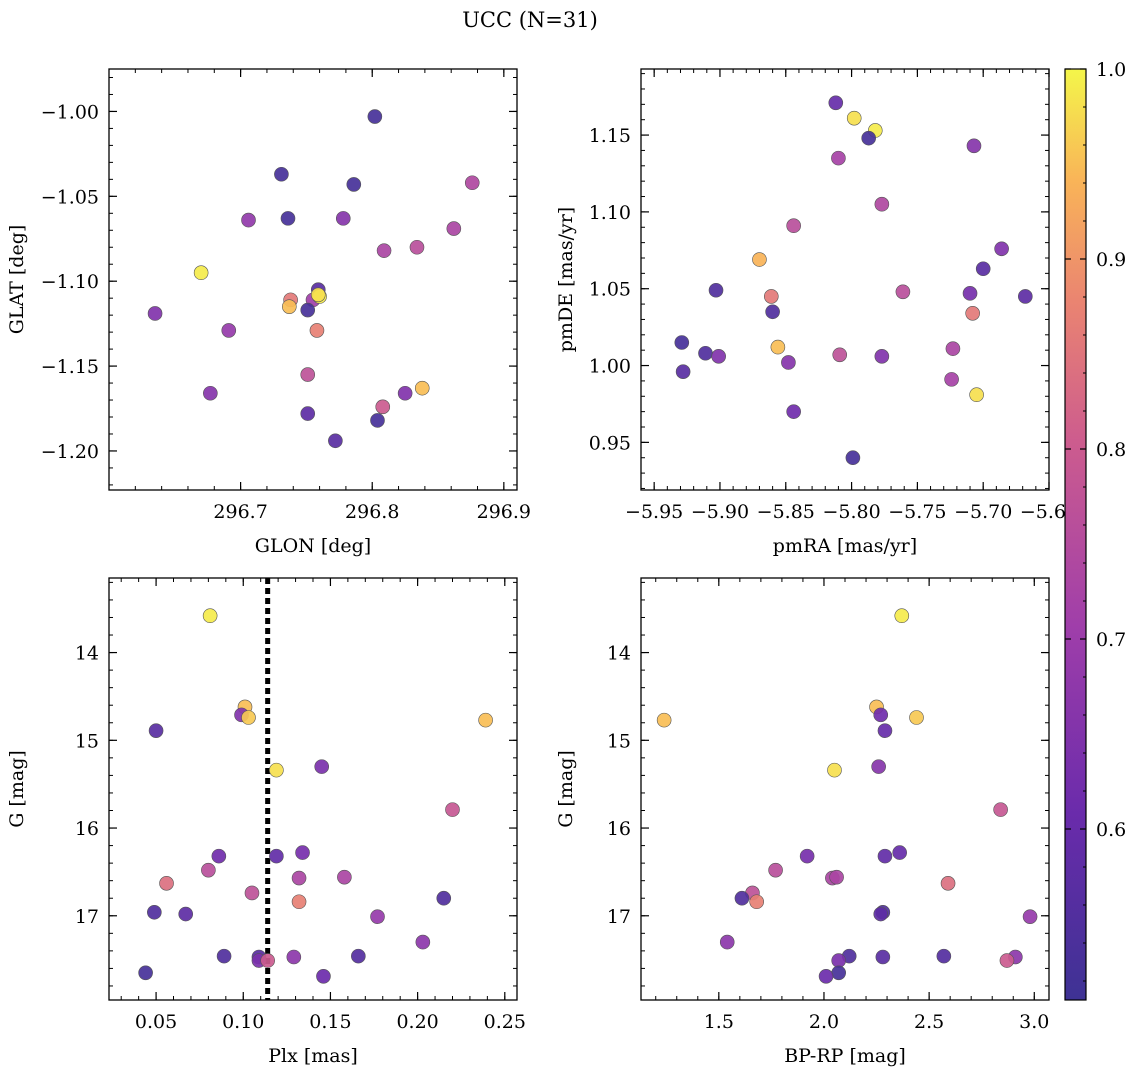 This screenshot has height=1068, width=1136. I want to click on x-tick-label: 0.25, so click(505, 1022).